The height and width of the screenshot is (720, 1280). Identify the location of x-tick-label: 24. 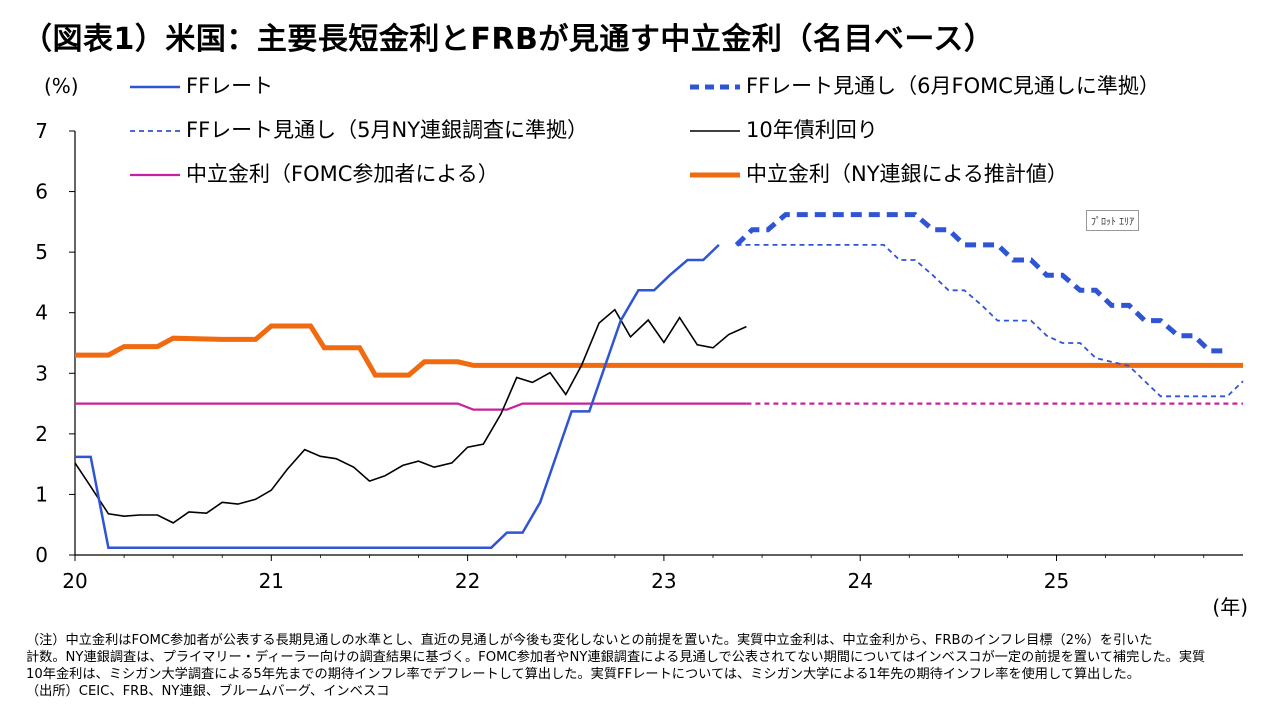
(859, 581).